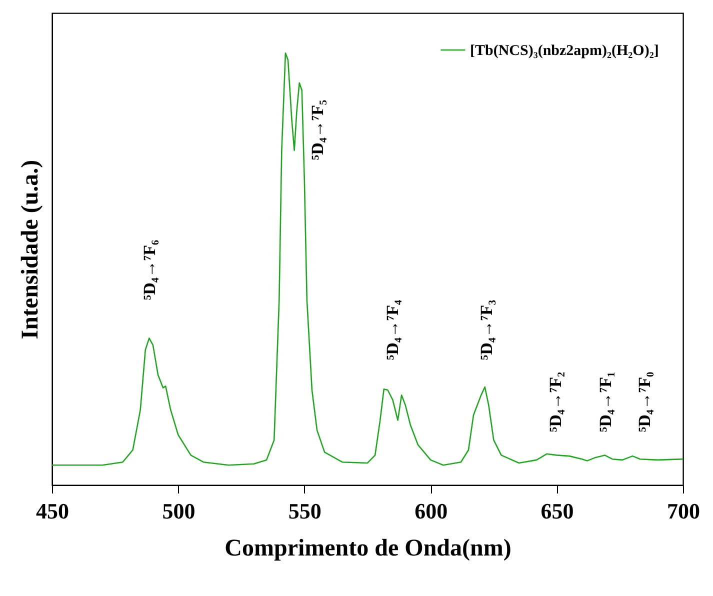  I want to click on annotation: ⁵D₄→⁷F₅, so click(317, 130).